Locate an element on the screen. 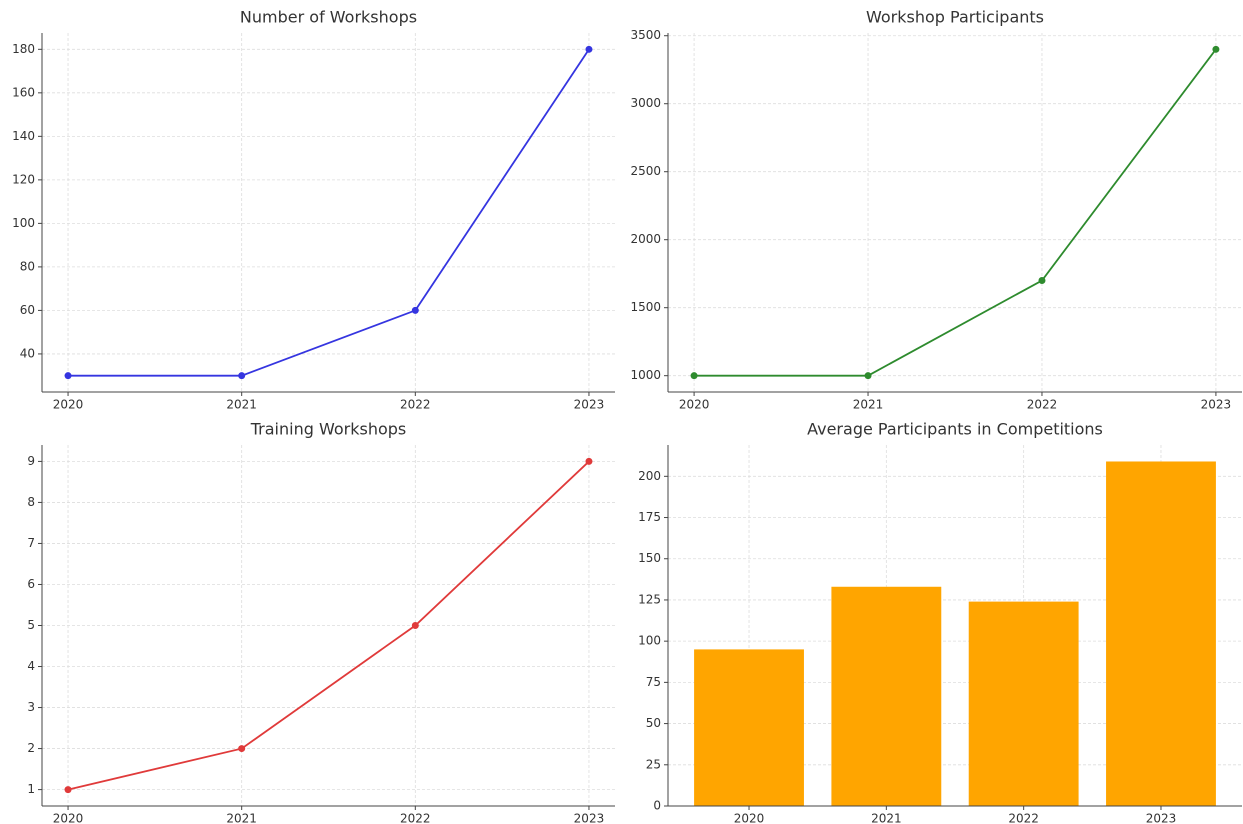 This screenshot has width=1243, height=824. y-tick-label: 25 is located at coordinates (653, 764).